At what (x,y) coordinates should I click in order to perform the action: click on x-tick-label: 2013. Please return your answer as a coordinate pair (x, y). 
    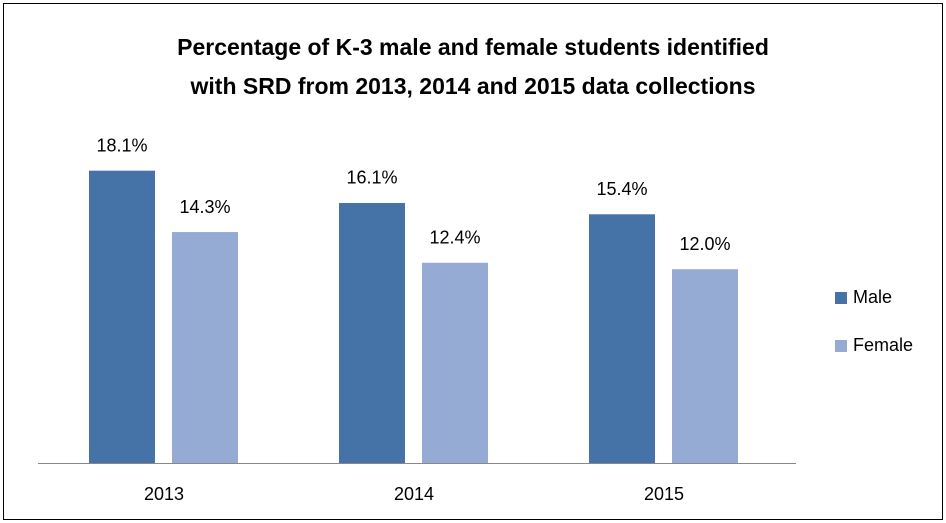
    Looking at the image, I should click on (164, 494).